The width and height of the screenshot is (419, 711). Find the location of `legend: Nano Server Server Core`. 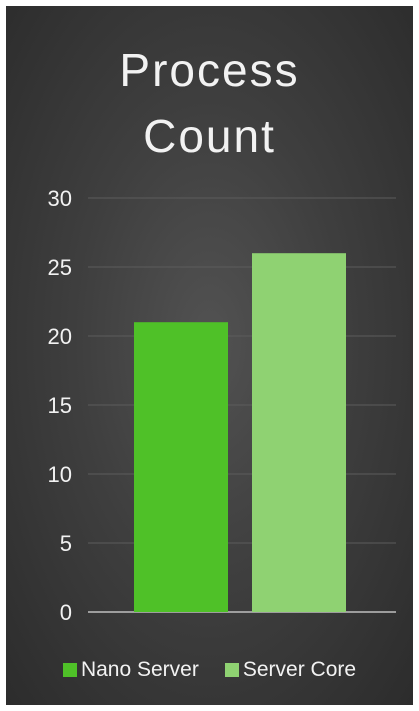

legend: Nano Server Server Core is located at coordinates (209, 670).